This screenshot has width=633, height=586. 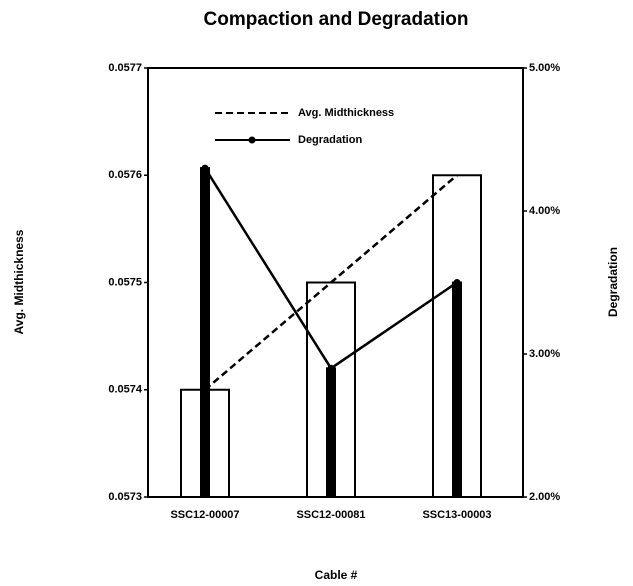 I want to click on x-tick-label: SSC13-00003, so click(x=456, y=515).